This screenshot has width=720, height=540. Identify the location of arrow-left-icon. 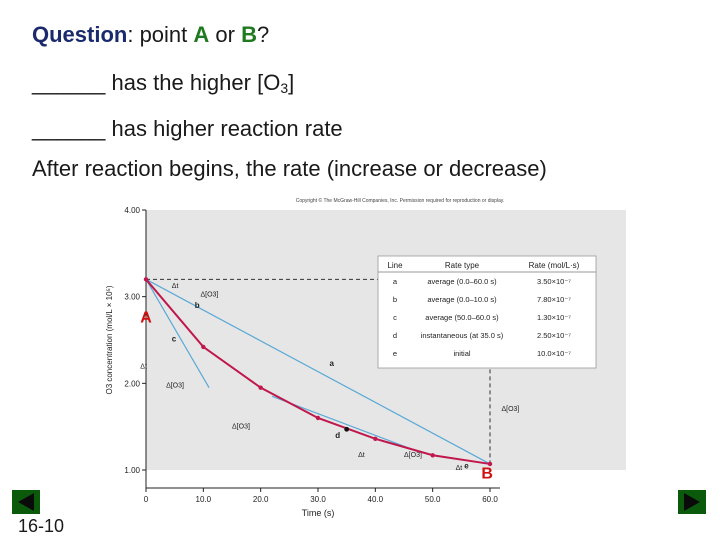
(26, 502).